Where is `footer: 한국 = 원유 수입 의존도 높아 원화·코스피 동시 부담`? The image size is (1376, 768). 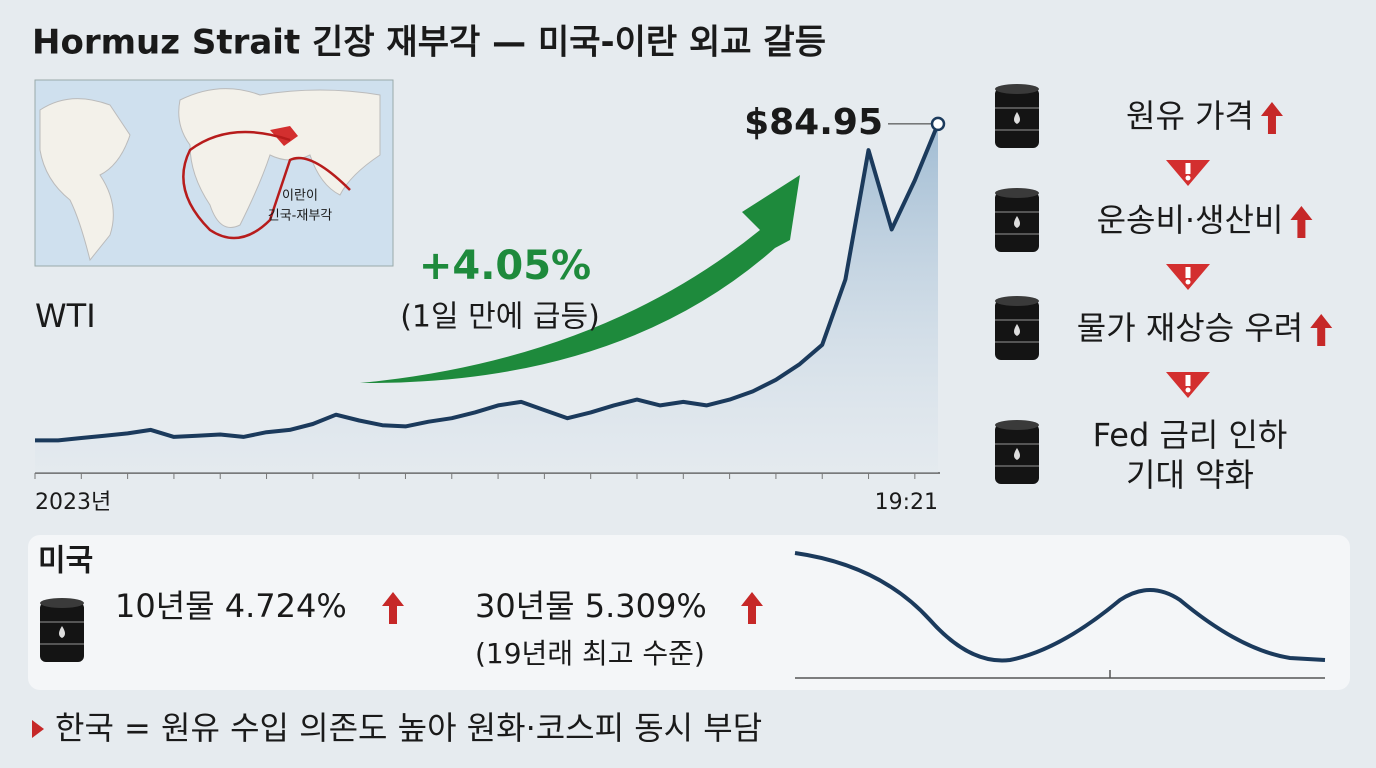 footer: 한국 = 원유 수입 의존도 높아 원화·코스피 동시 부담 is located at coordinates (408, 728).